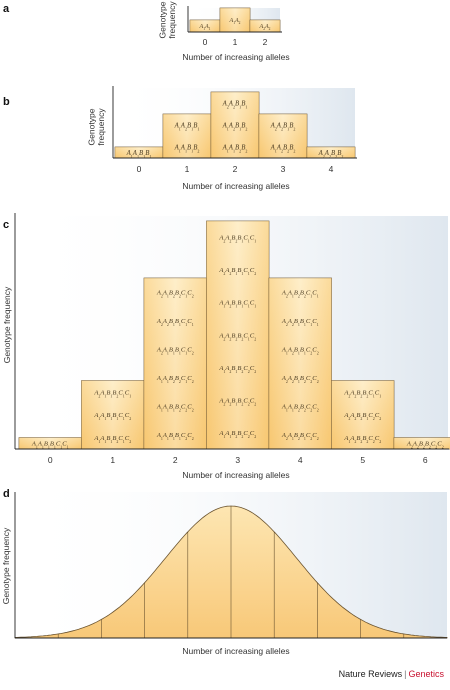  I want to click on genotype-label: A1A1B2B2C1C2, so click(175, 379).